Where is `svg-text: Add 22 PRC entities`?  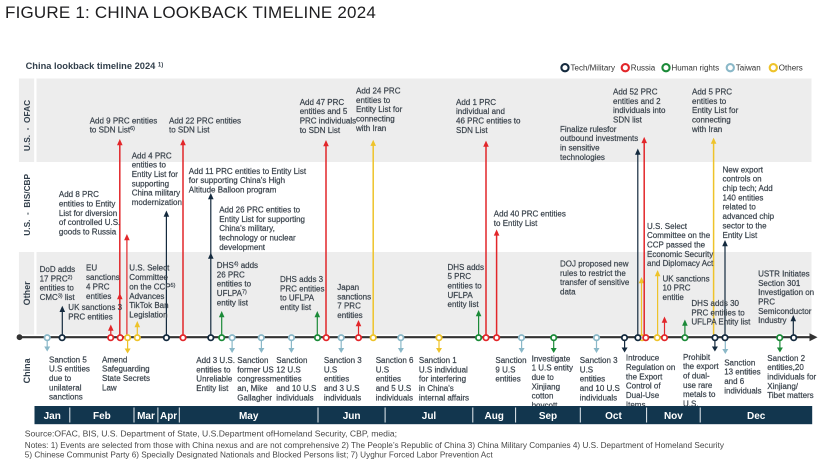 svg-text: Add 22 PRC entities is located at coordinates (205, 120).